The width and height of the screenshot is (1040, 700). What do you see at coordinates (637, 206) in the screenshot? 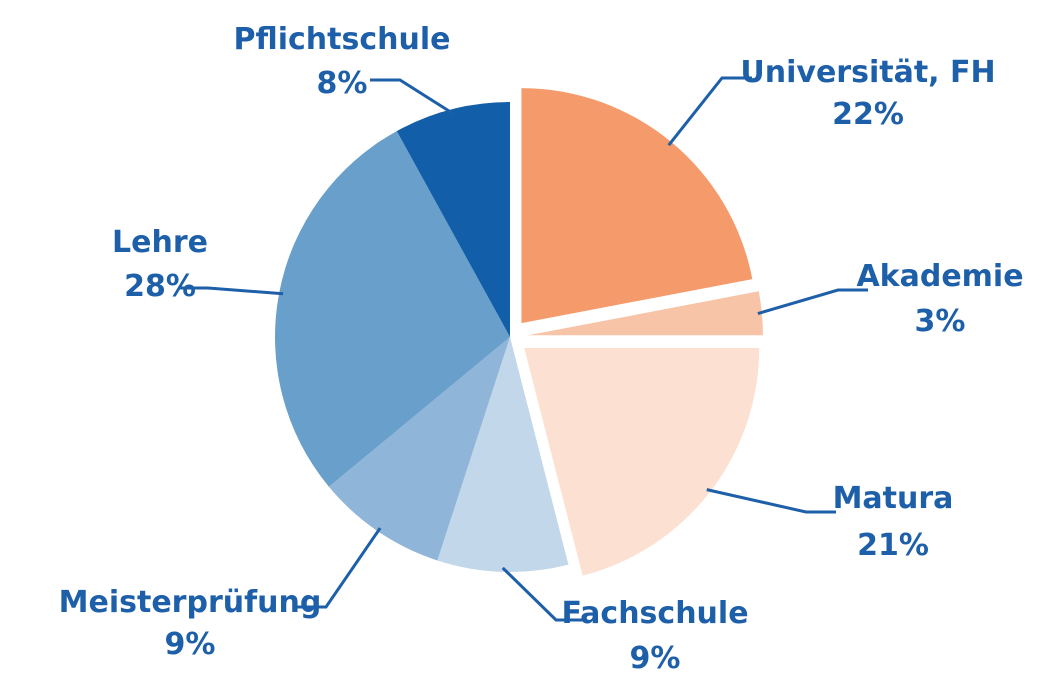
I see `pie-slice-universität-fh` at bounding box center [637, 206].